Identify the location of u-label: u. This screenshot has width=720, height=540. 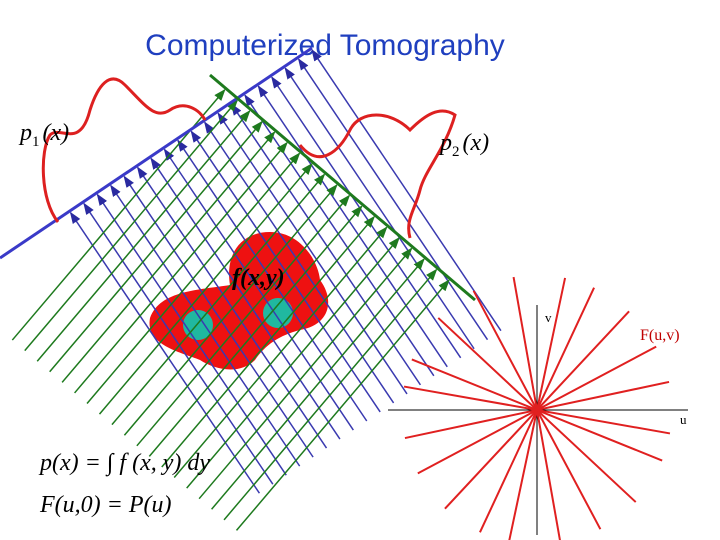
(683, 419).